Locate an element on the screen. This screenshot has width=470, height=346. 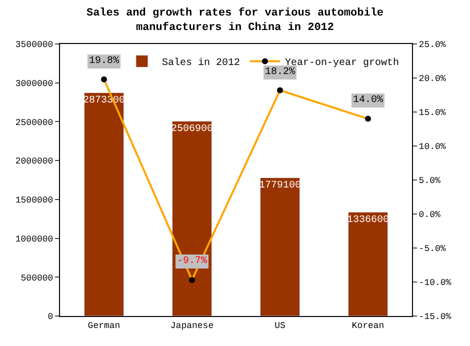
y-tick-label: 2000000 is located at coordinates (34, 161).